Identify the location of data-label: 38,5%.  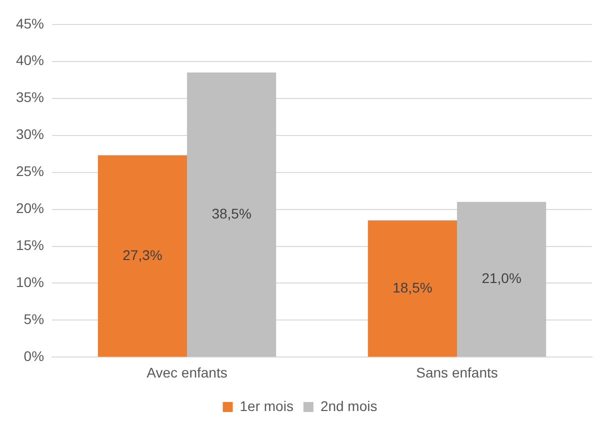
(232, 213).